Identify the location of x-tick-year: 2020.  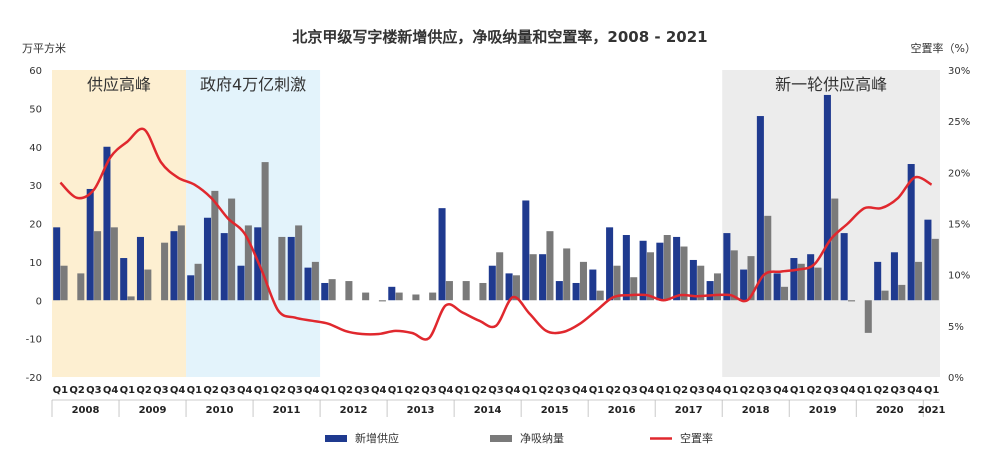
(890, 410).